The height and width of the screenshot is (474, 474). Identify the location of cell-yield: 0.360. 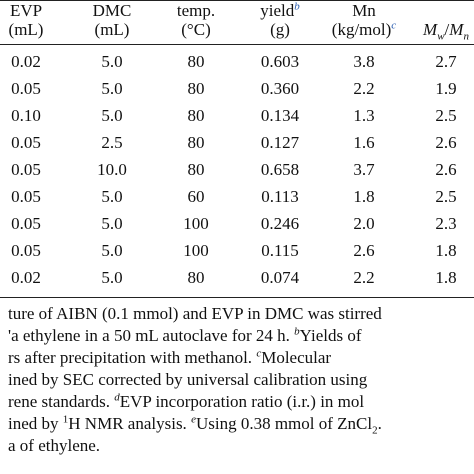
(280, 88).